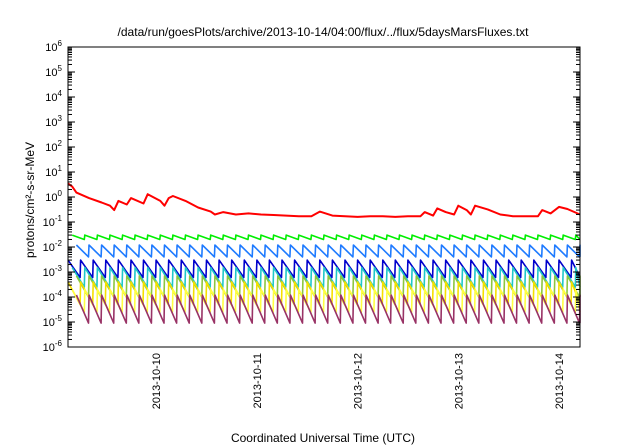 This screenshot has width=640, height=448. Describe the element at coordinates (30, 200) in the screenshot. I see `y-axis-label: protons/cm²-s-sr-MeV` at that location.